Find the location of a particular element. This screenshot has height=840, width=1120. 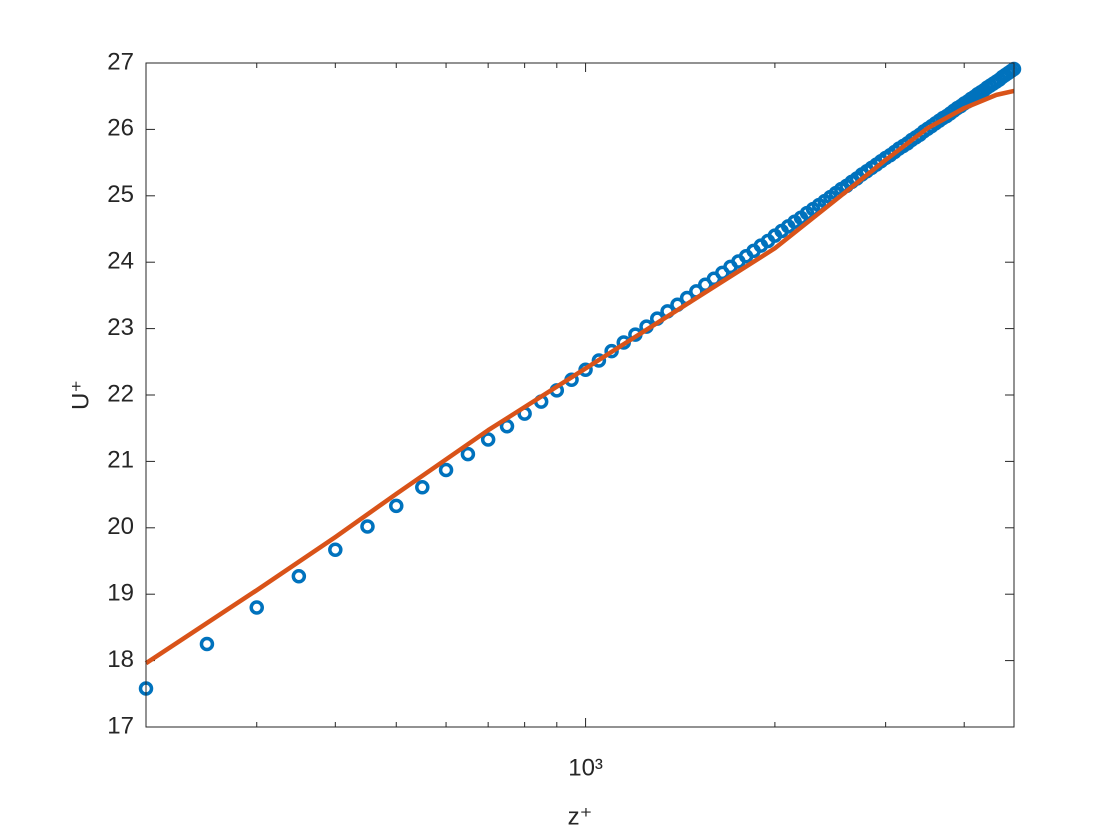

x-axis-label: z⁺ is located at coordinates (580, 816).